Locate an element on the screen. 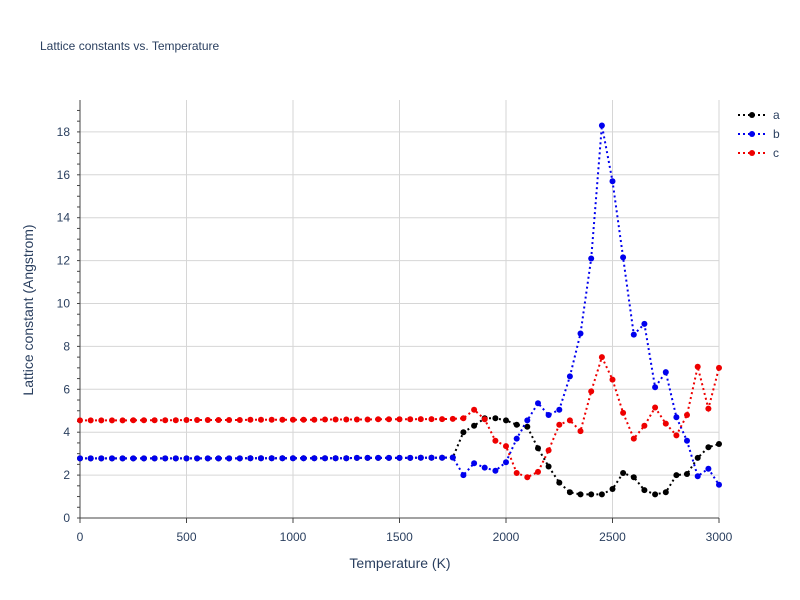 The width and height of the screenshot is (800, 600). y-tick-label: 6 is located at coordinates (66, 389).